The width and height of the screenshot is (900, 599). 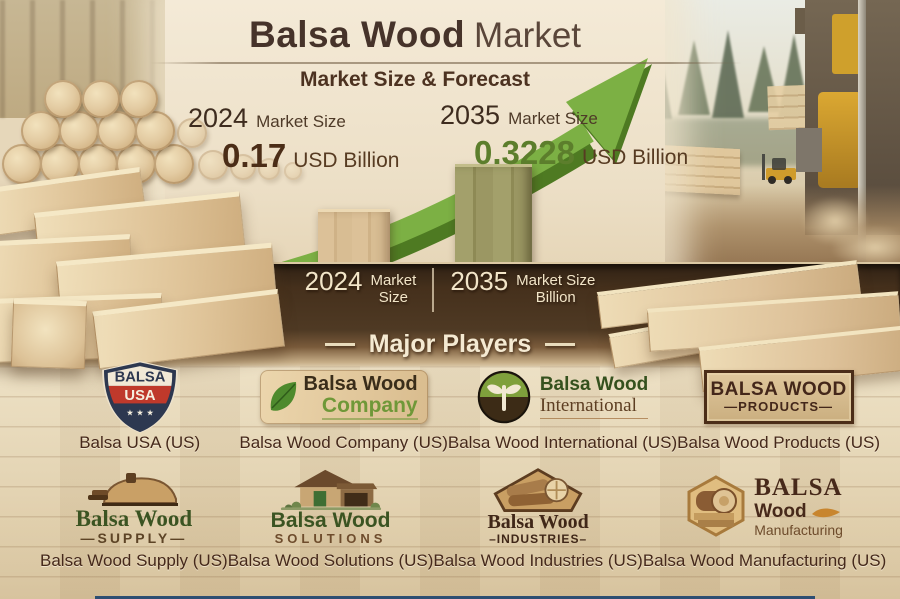 I want to click on industries-logo: Balsa Wood –INDUSTRIES–, so click(x=538, y=506).